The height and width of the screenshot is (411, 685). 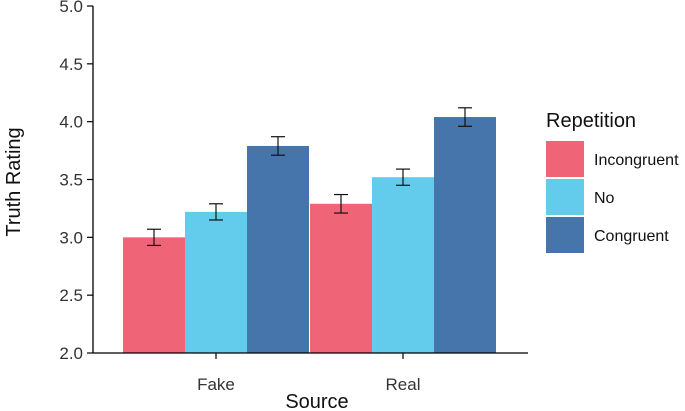 I want to click on bar-real-incongruent, so click(x=341, y=278).